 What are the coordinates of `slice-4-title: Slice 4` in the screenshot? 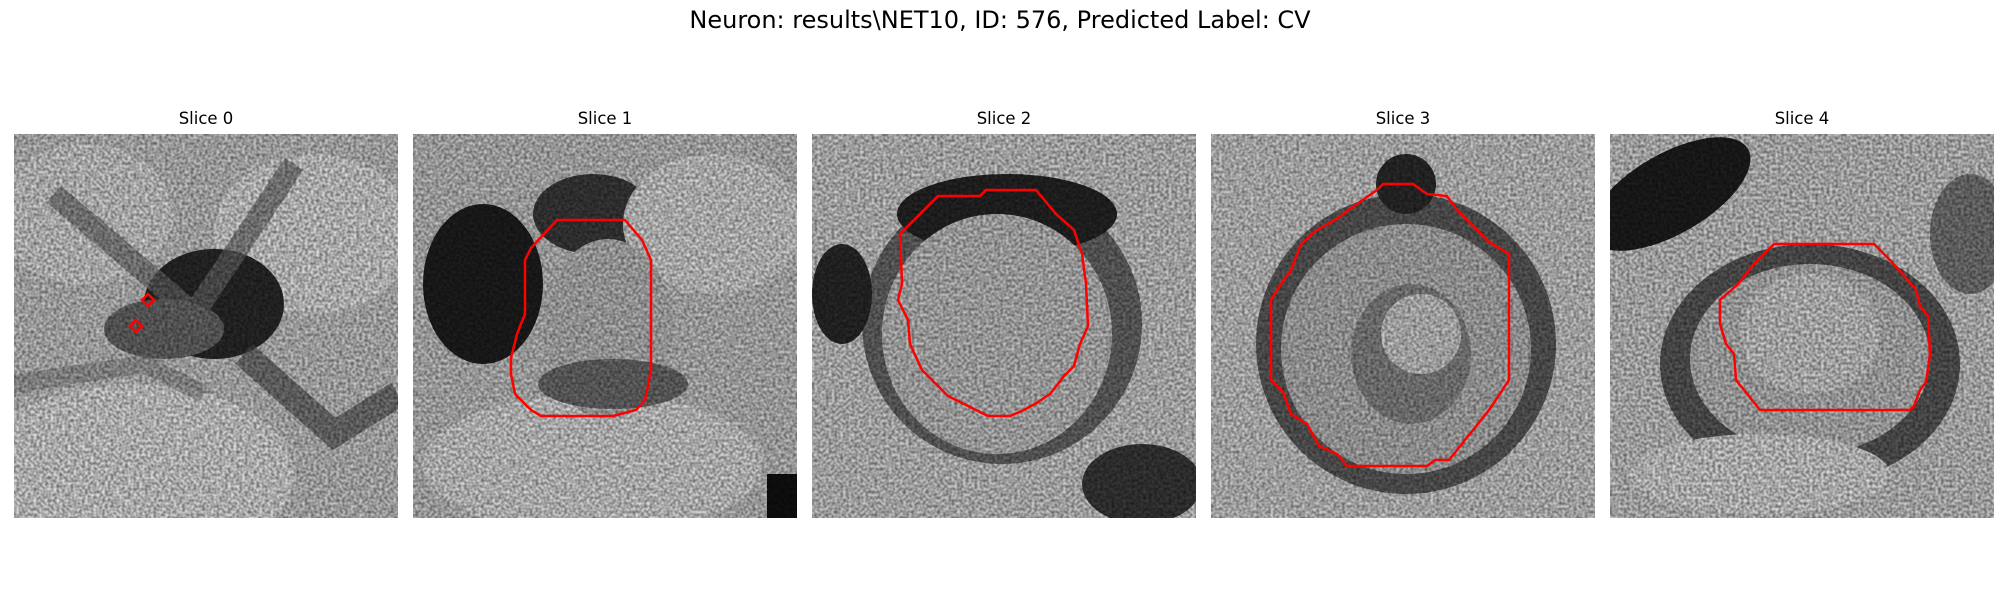 It's located at (1802, 118).